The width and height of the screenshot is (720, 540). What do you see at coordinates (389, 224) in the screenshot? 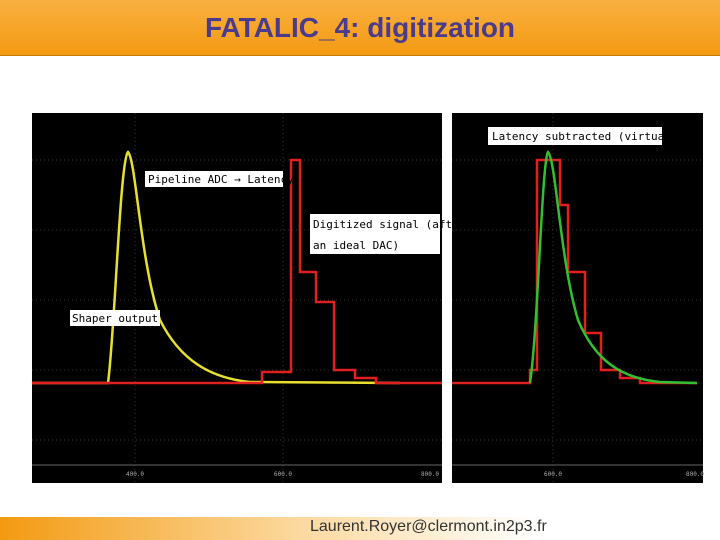
I see `label: Digitized signal (after` at bounding box center [389, 224].